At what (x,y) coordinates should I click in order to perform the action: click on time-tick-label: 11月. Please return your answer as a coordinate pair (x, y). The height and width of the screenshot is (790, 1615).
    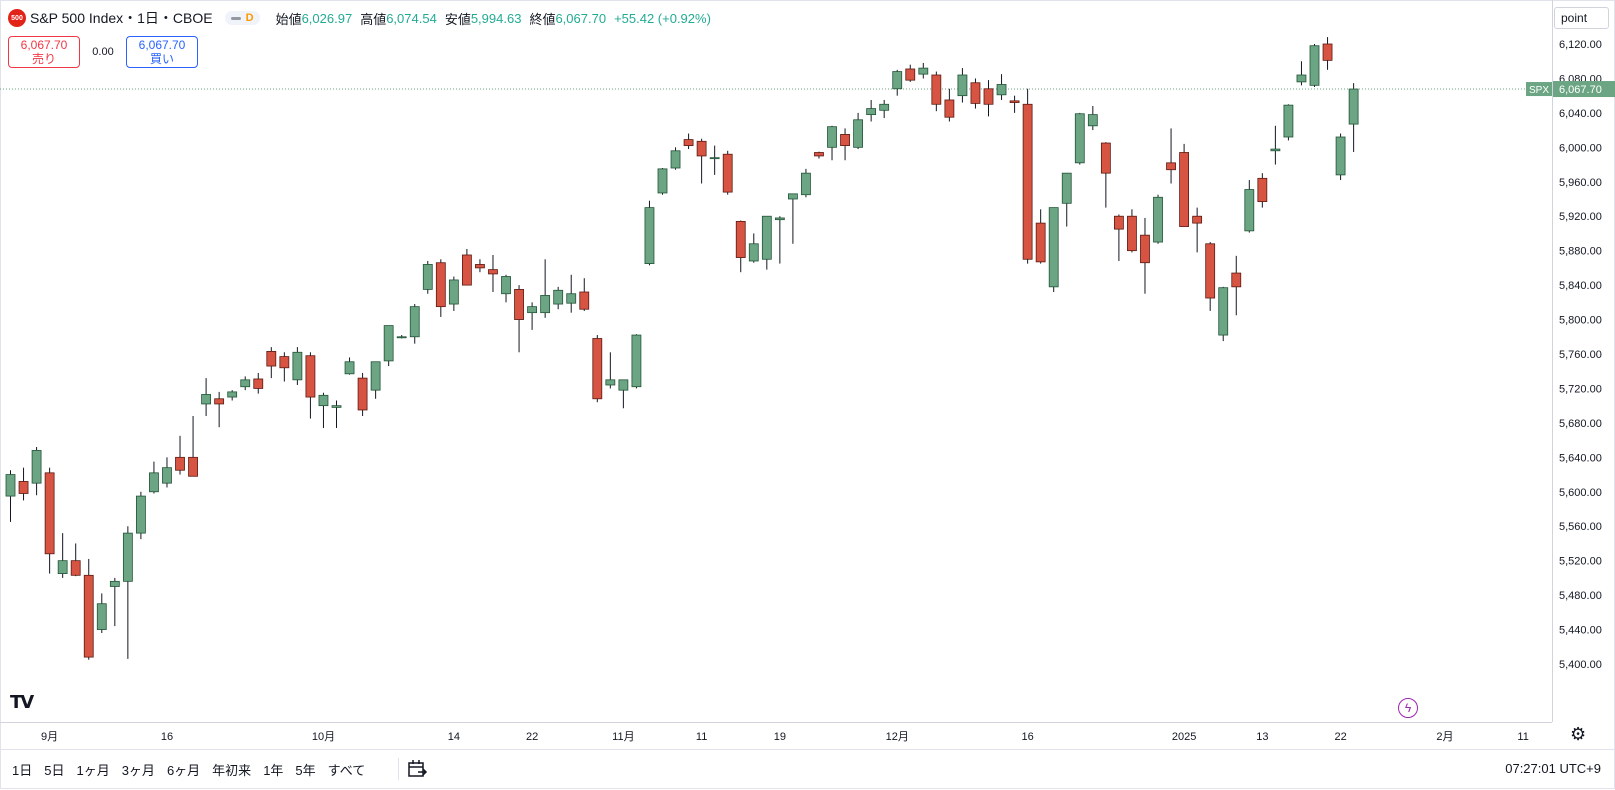
    Looking at the image, I should click on (623, 737).